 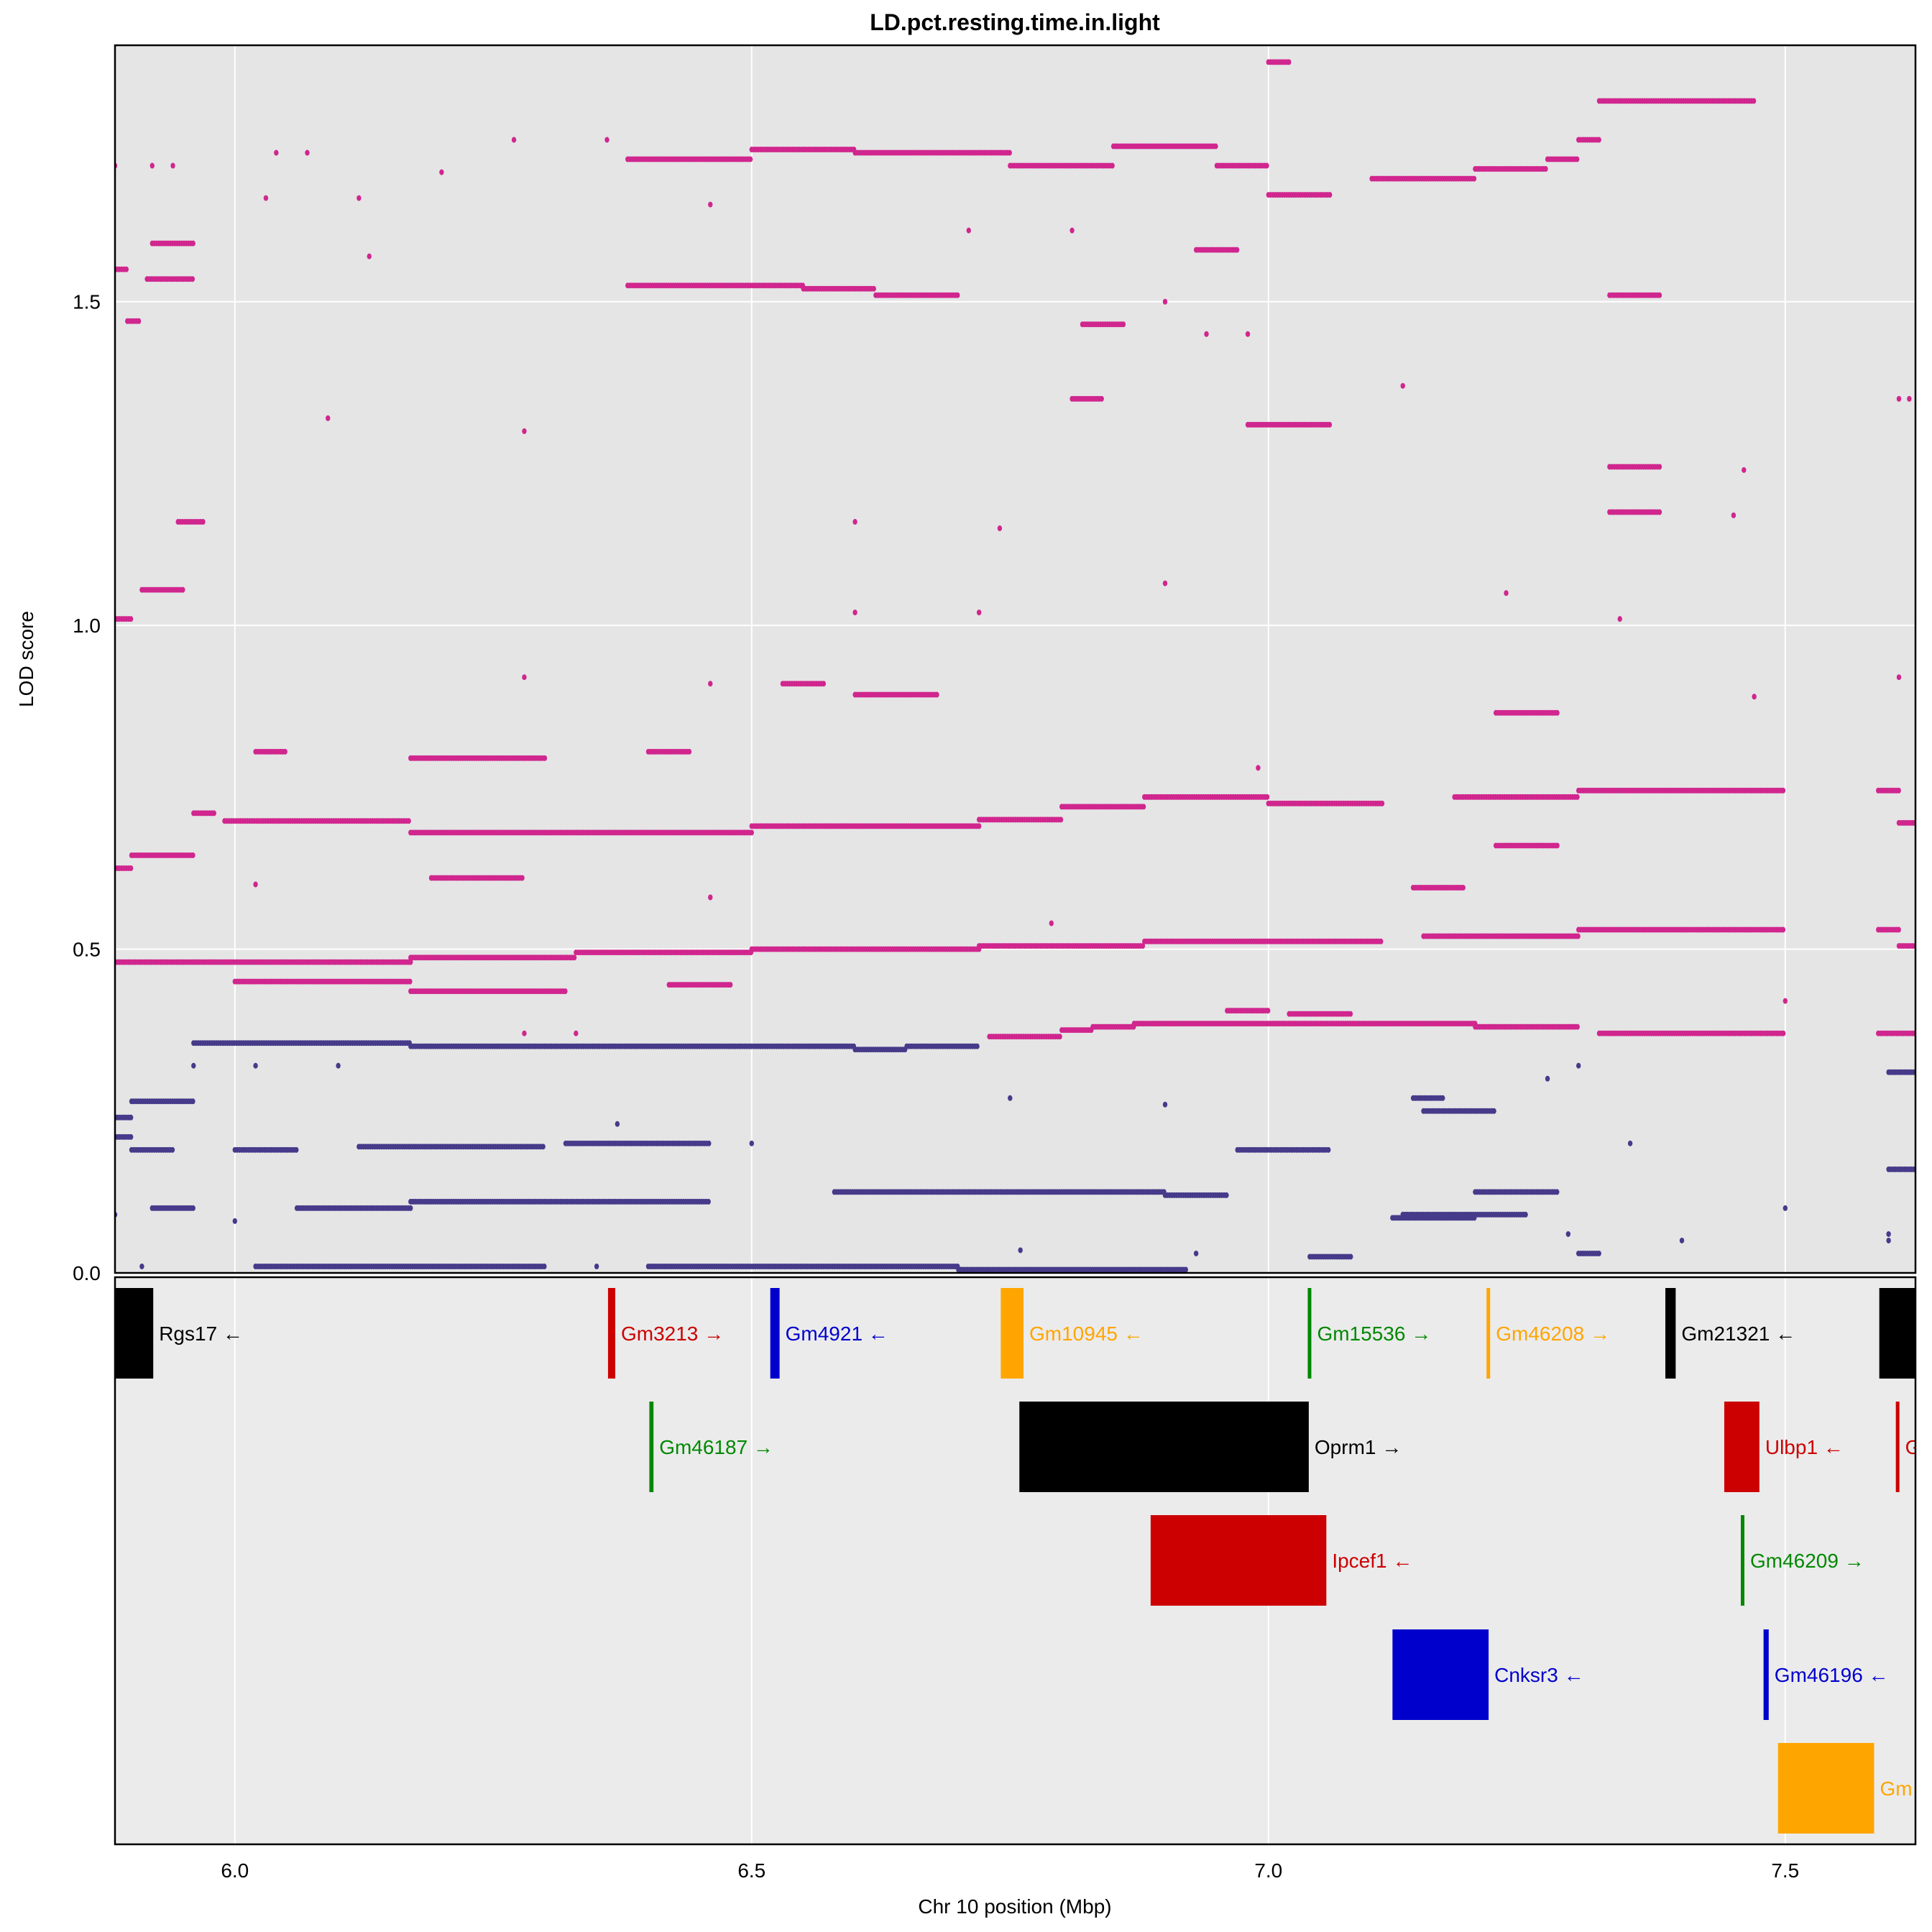 I want to click on gene-label: Gm10945 ←, so click(x=1086, y=1333).